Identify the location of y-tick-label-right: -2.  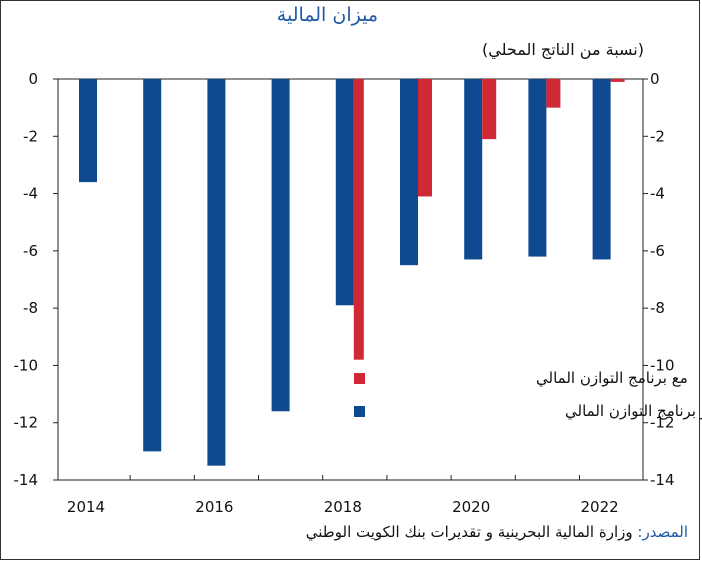
(657, 136).